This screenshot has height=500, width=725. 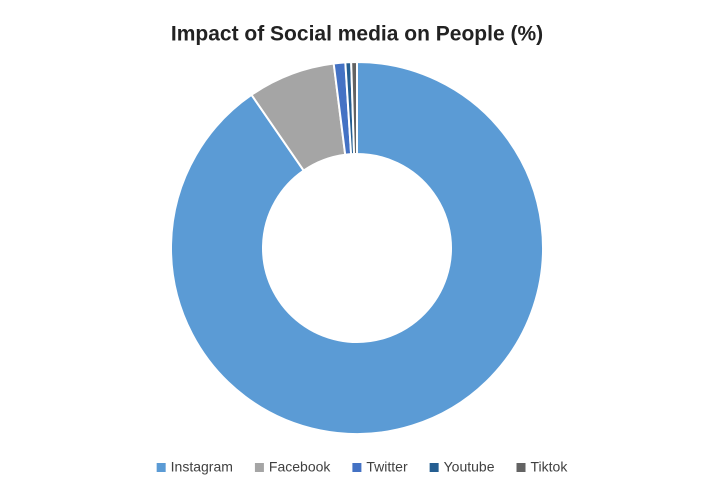 I want to click on legend-label: Facebook, so click(x=300, y=467).